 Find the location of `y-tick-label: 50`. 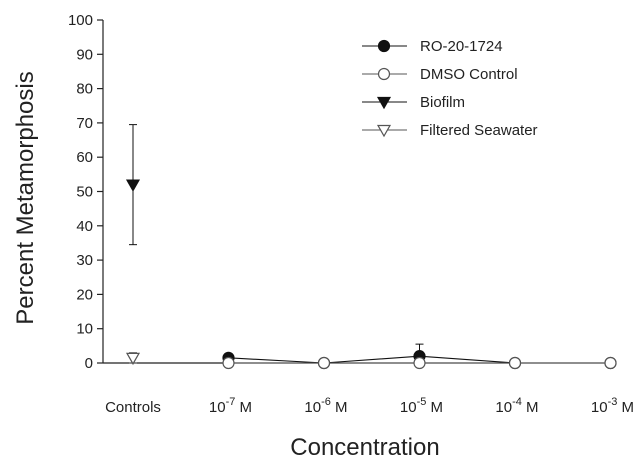

y-tick-label: 50 is located at coordinates (84, 192).